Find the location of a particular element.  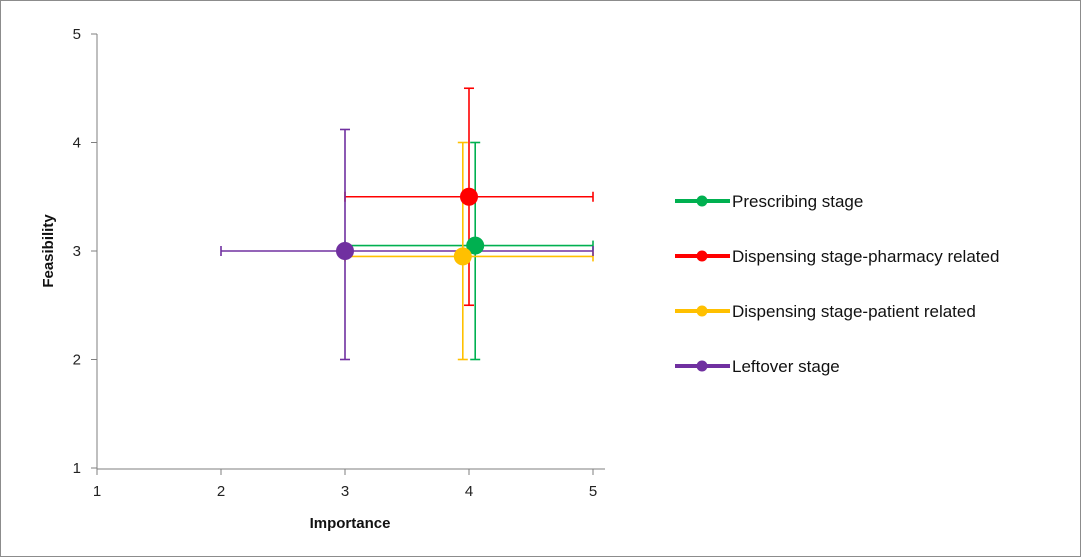

legend-label: Prescribing stage is located at coordinates (797, 201).